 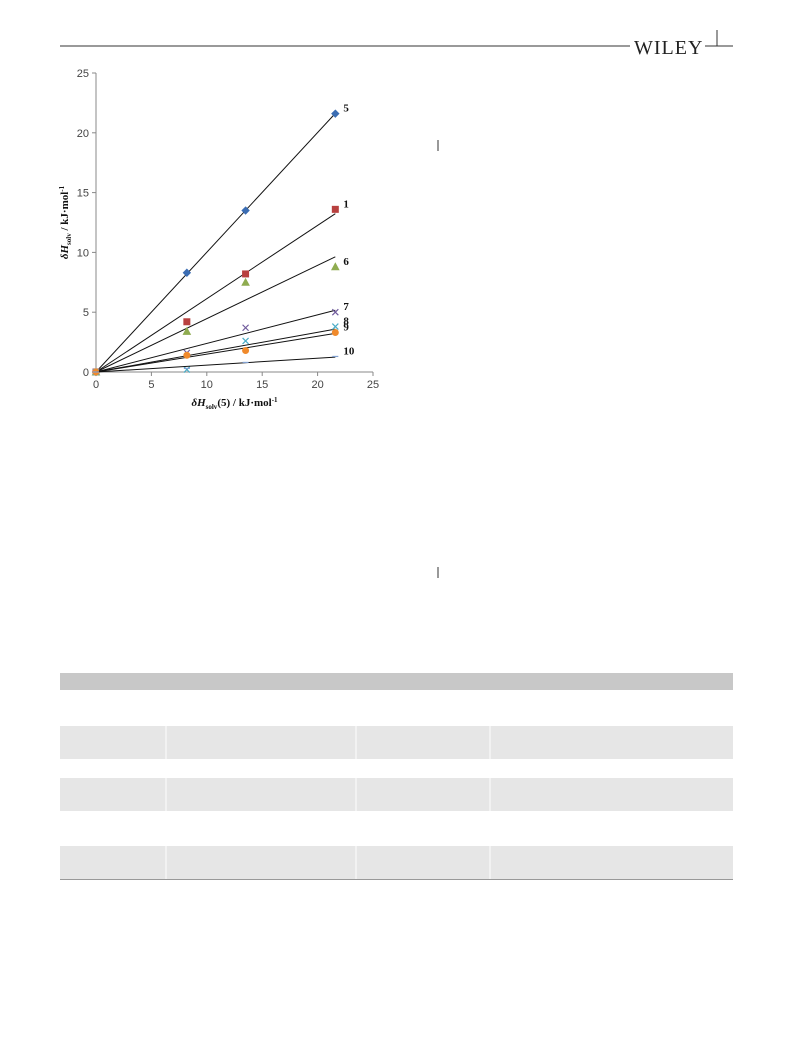 I want to click on axis-label: δHsolv(5) / kJ·mol-1, so click(x=234, y=403).